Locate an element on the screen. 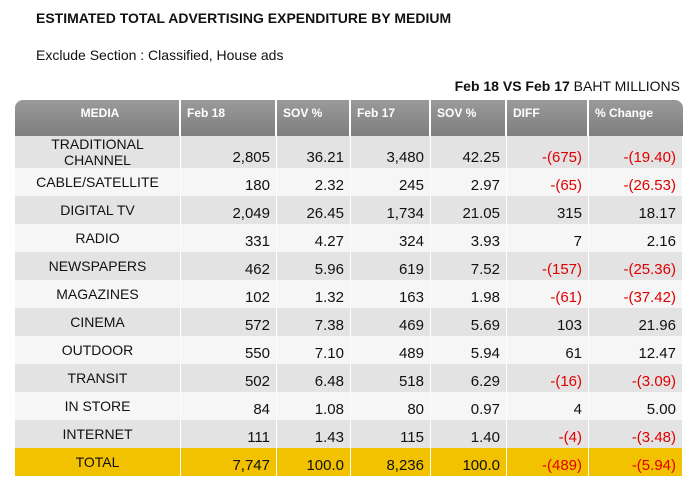 This screenshot has height=489, width=700. sov18-cell: 26.45 is located at coordinates (314, 210).